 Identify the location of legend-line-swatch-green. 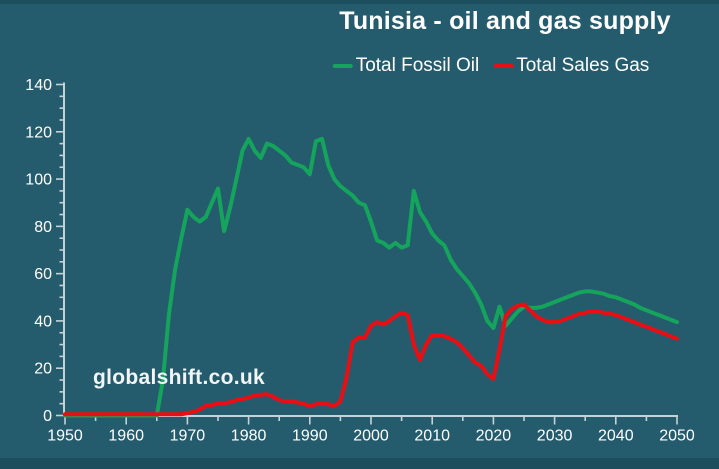
(342, 66).